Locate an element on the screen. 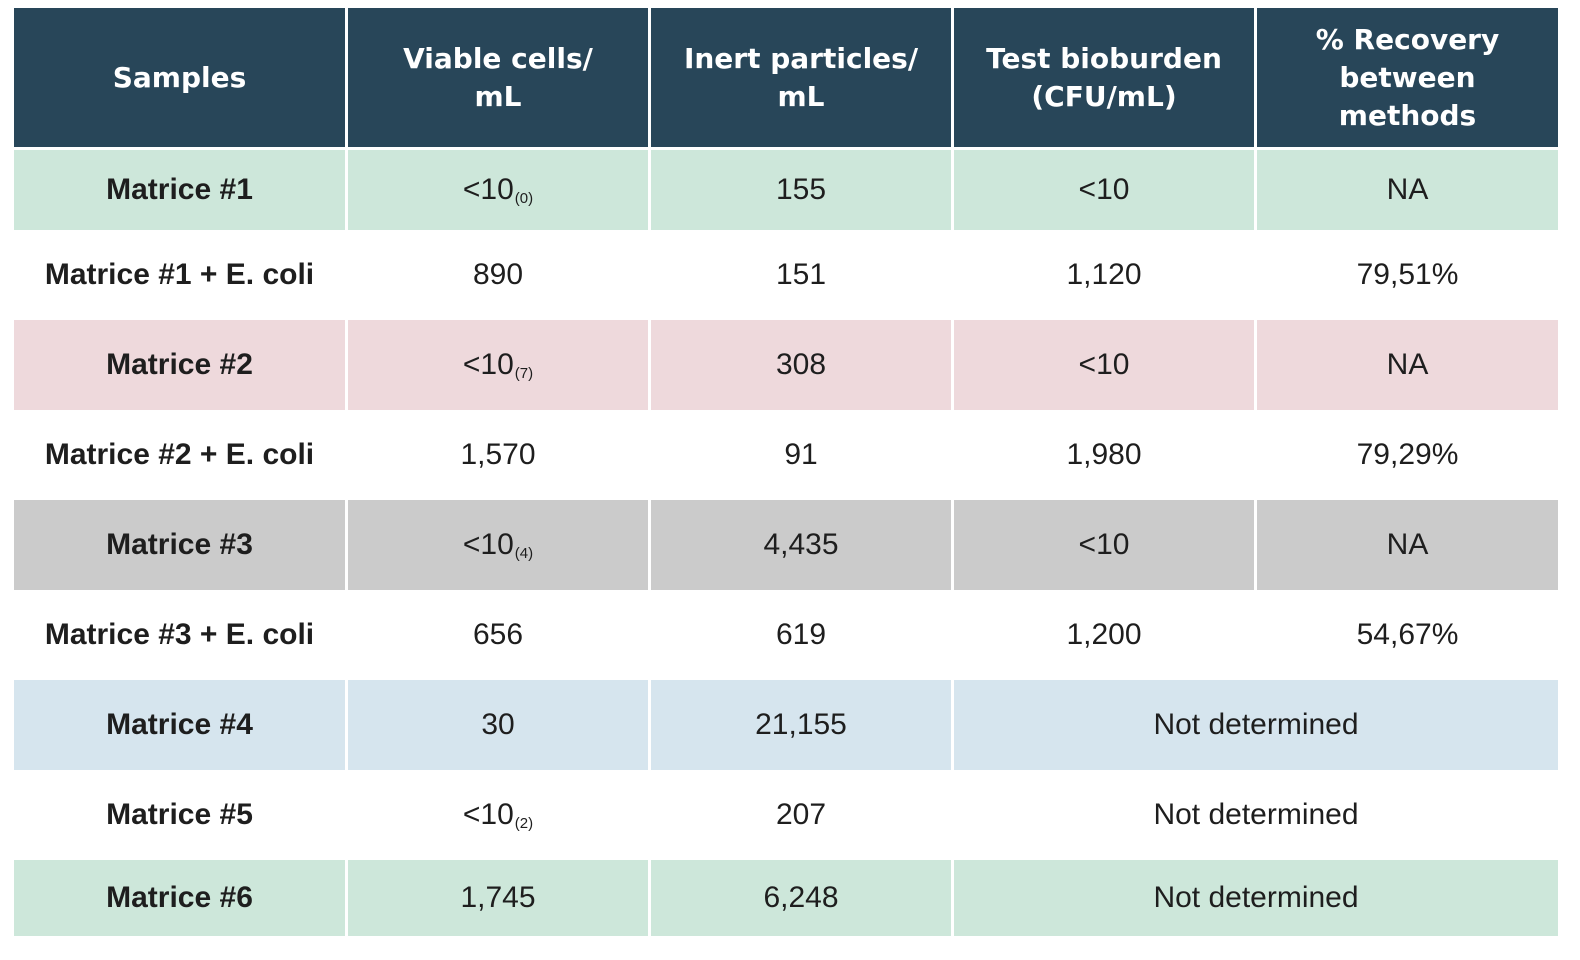 This screenshot has height=960, width=1580. table-row: Matrice #3 <10(4) 4,435 <10 NA is located at coordinates (786, 545).